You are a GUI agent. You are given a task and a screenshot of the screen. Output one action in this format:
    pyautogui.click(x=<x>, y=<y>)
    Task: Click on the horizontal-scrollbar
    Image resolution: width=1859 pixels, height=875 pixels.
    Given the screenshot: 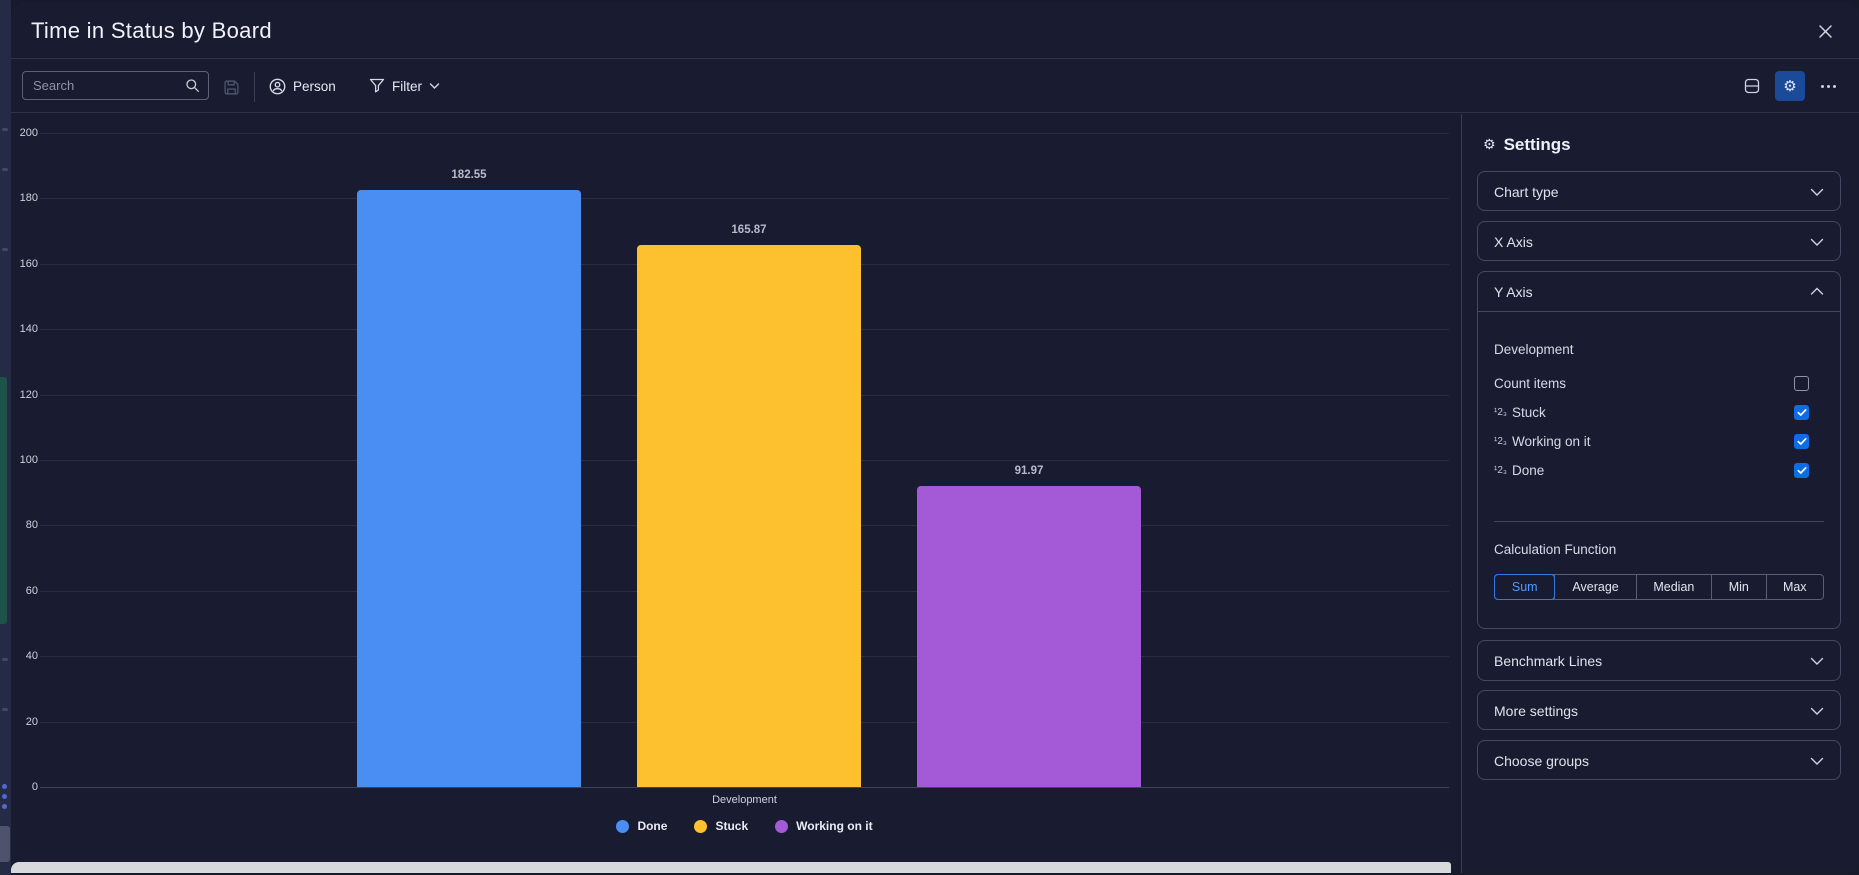 What is the action you would take?
    pyautogui.click(x=731, y=867)
    